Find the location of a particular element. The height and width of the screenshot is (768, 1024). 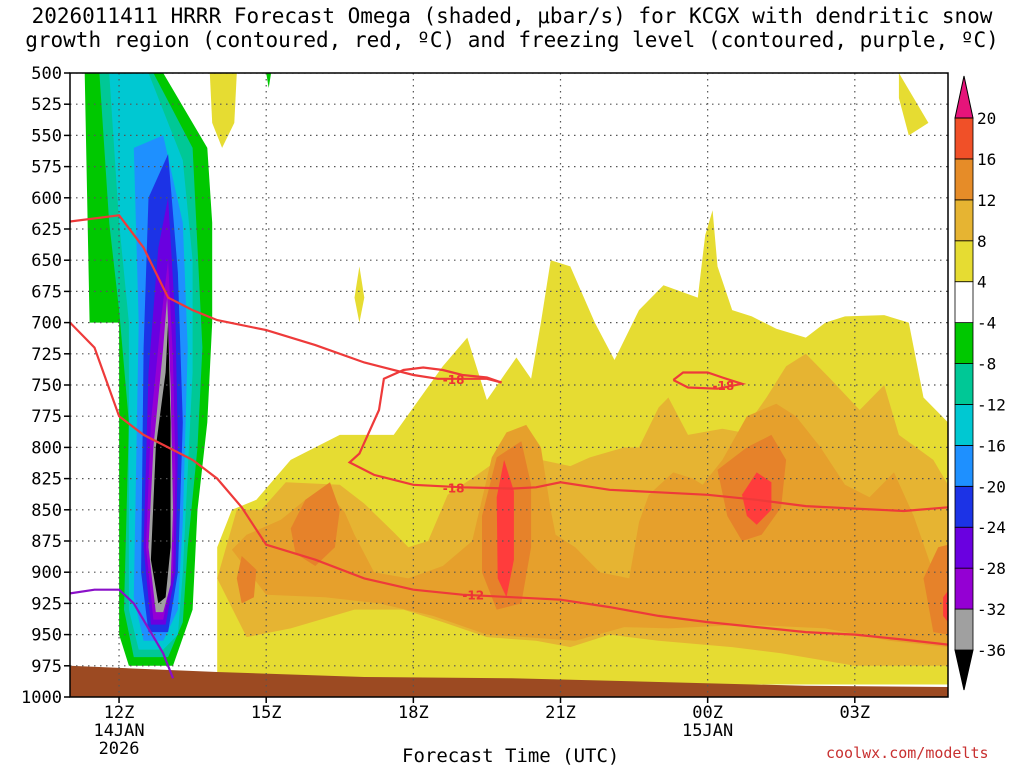

colorbar-label: -4 is located at coordinates (986, 323).